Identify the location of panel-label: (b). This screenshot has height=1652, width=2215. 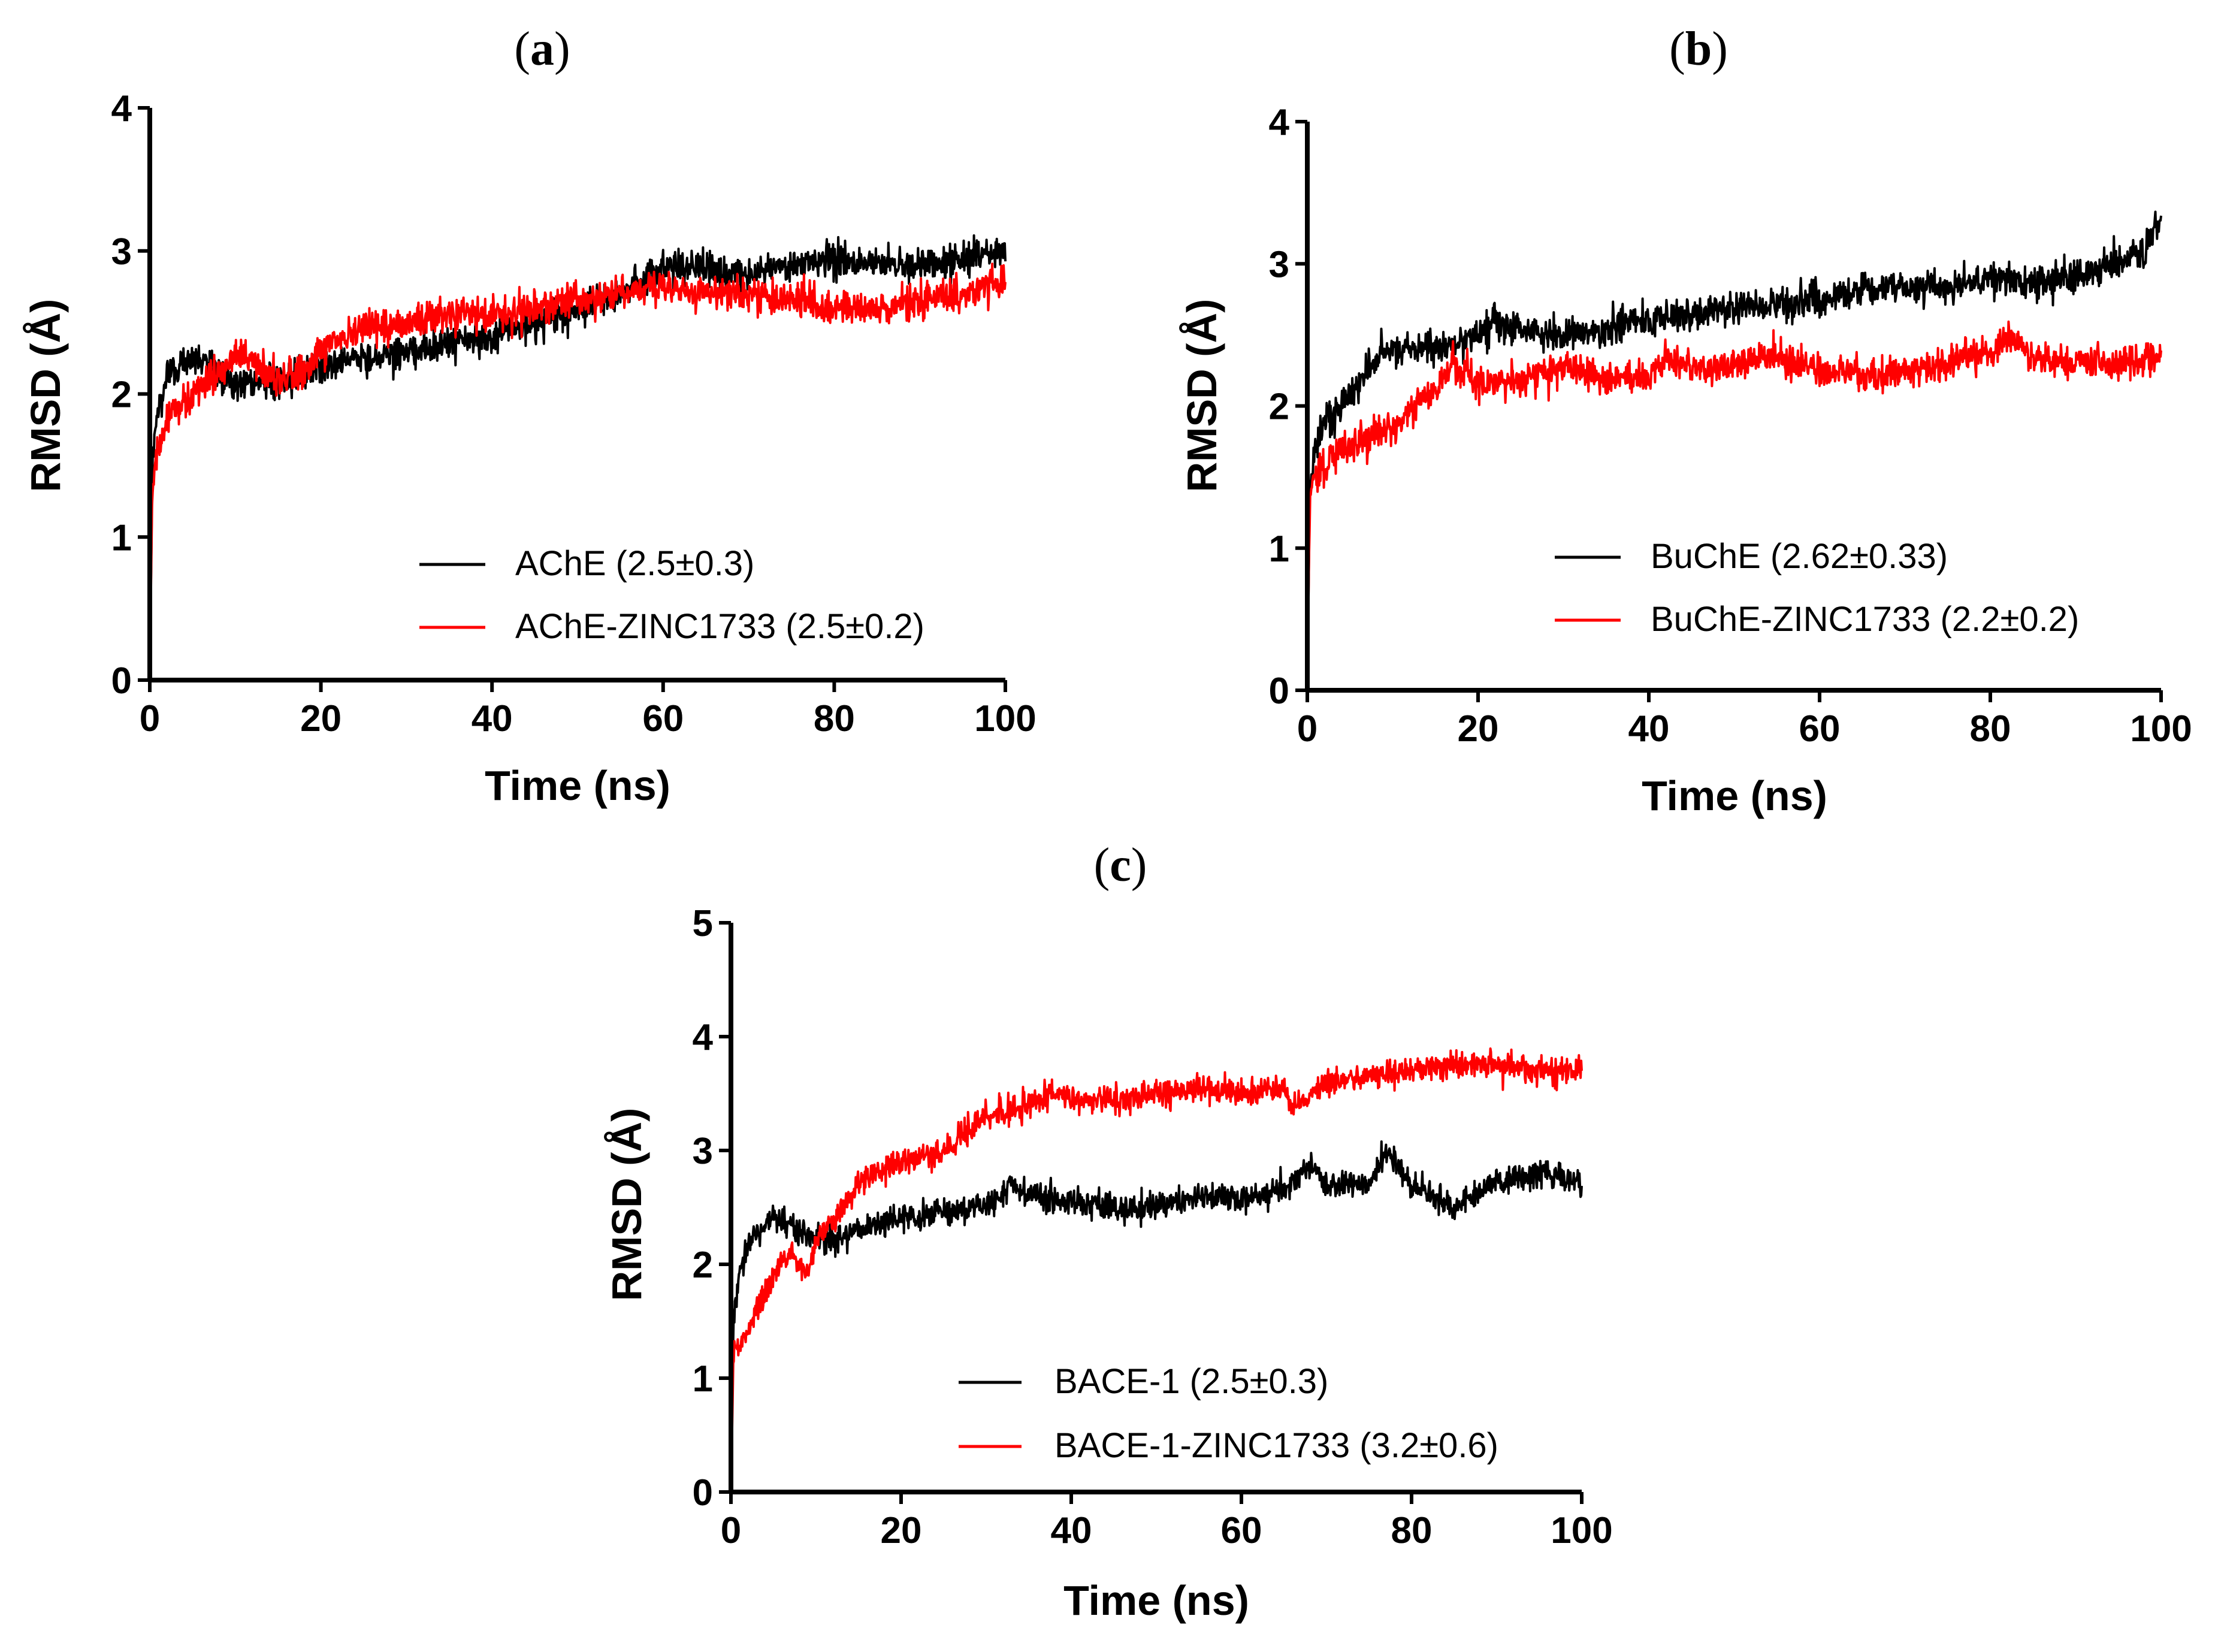
(1699, 49).